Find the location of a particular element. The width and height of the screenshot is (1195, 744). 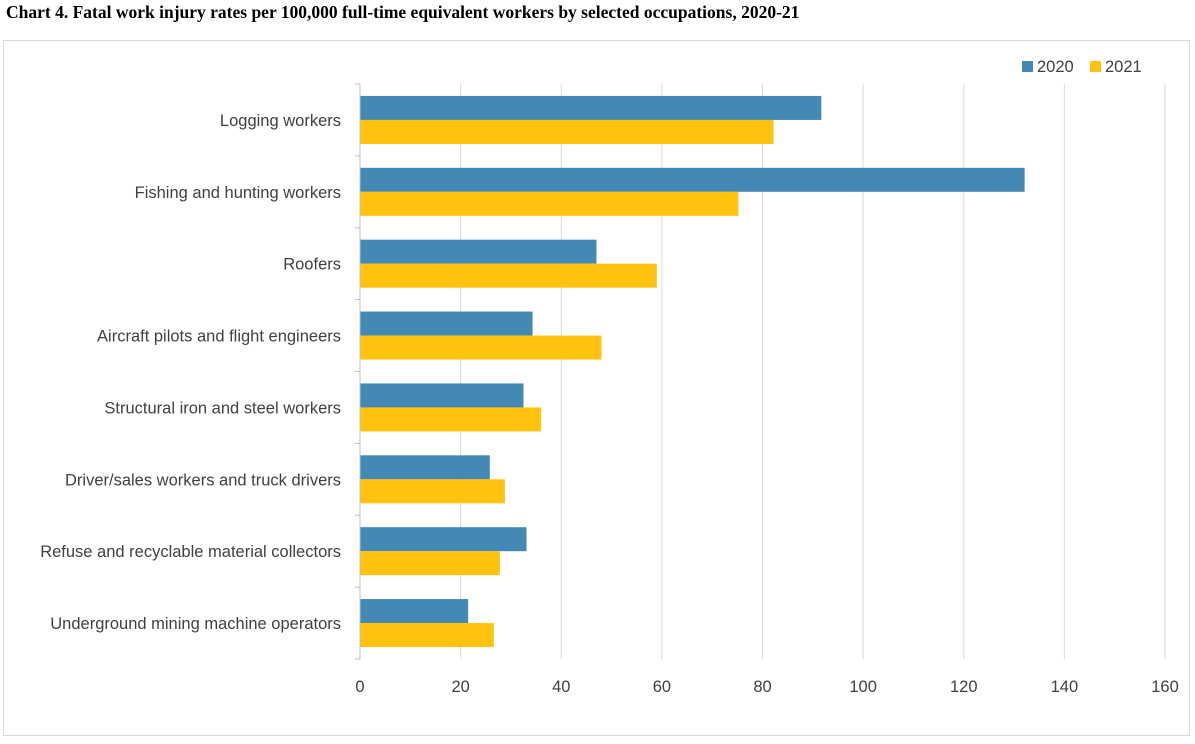

legend-label: 2020 is located at coordinates (1055, 67).